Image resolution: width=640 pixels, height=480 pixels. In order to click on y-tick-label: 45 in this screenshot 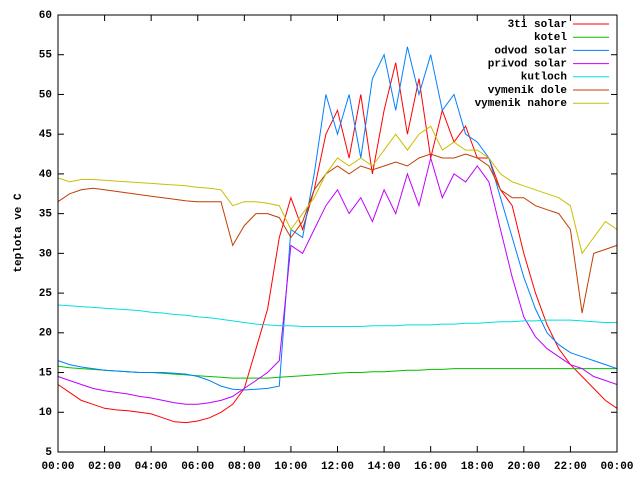, I will do `click(46, 135)`.